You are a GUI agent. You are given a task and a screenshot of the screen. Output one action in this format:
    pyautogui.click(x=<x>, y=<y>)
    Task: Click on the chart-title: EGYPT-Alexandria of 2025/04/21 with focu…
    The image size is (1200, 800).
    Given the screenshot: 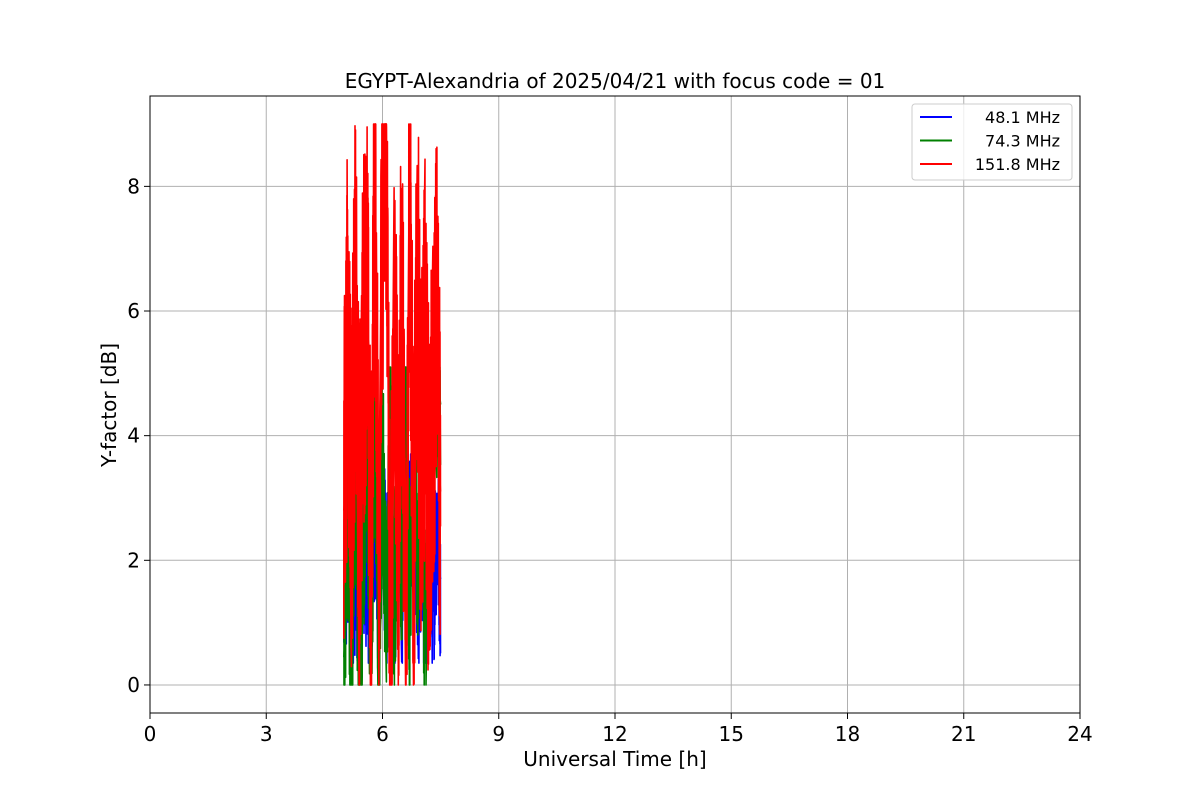 What is the action you would take?
    pyautogui.click(x=615, y=81)
    